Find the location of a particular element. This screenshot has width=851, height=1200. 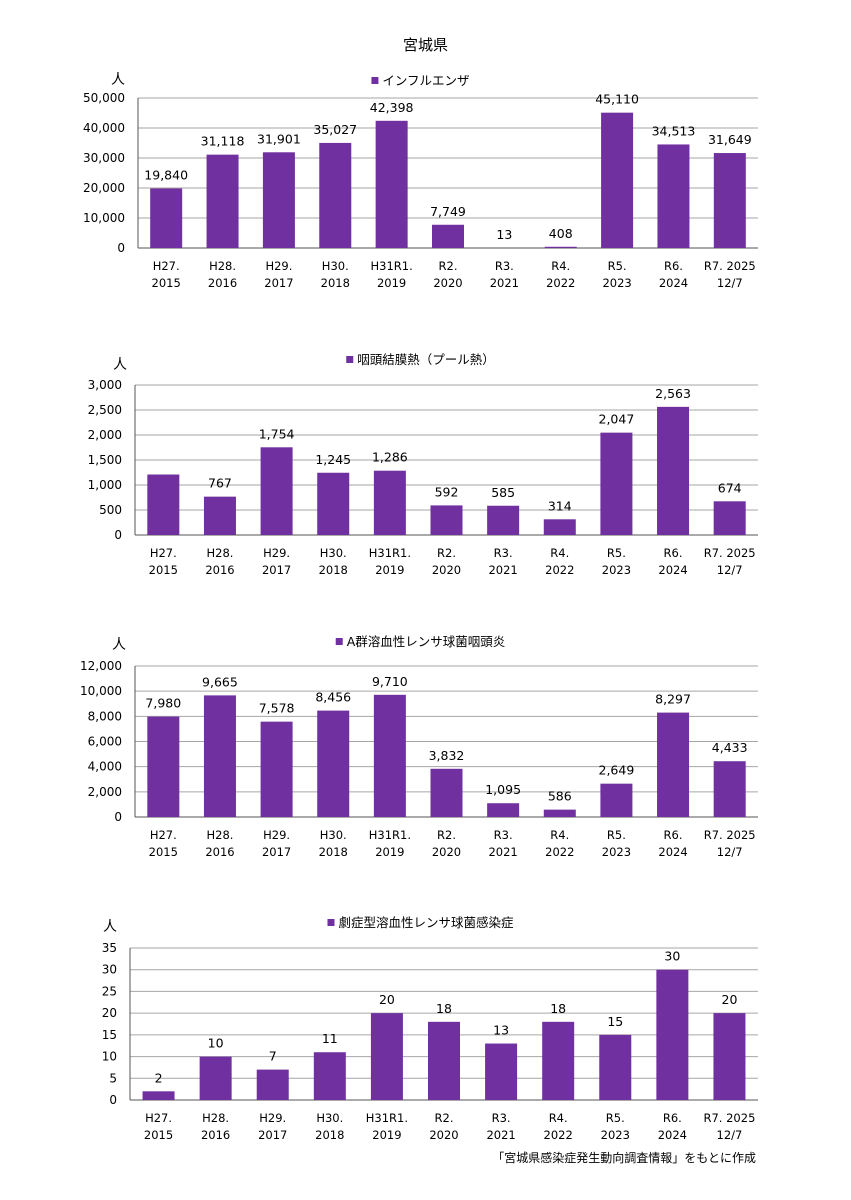

chart-title: インフルエンザ is located at coordinates (420, 80).